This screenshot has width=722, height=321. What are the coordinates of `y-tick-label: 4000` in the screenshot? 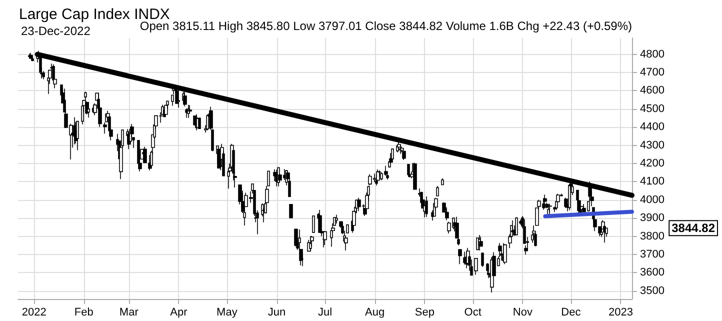 It's located at (652, 200).